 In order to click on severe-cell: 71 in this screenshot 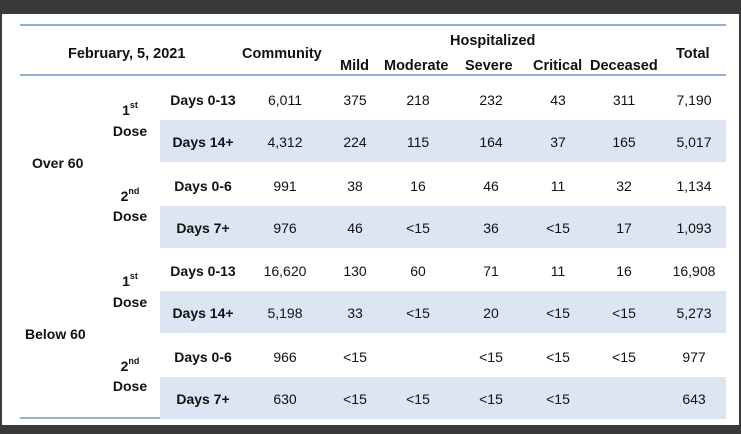, I will do `click(491, 271)`.